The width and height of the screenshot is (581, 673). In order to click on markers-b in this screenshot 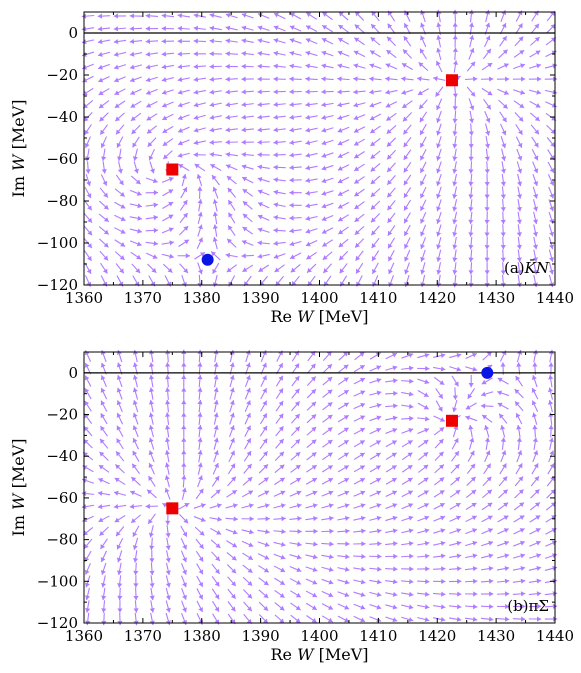, I will do `click(330, 440)`.